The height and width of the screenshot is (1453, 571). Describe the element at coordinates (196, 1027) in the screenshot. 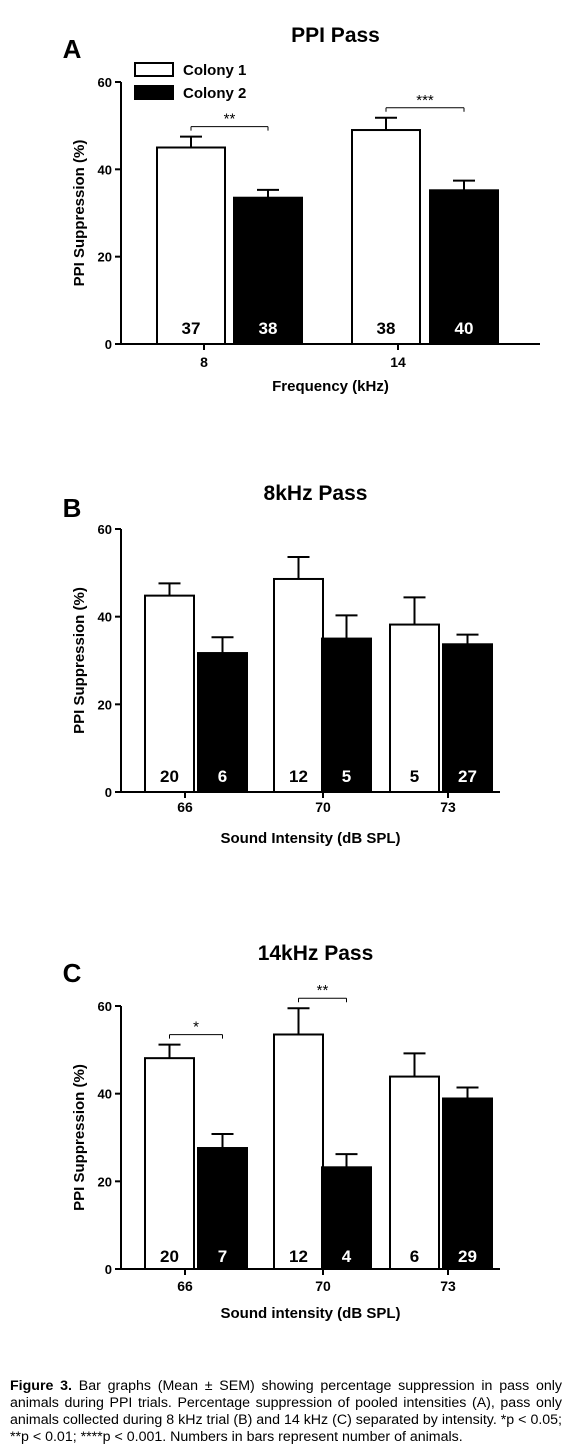

I see `significance-label: *` at that location.